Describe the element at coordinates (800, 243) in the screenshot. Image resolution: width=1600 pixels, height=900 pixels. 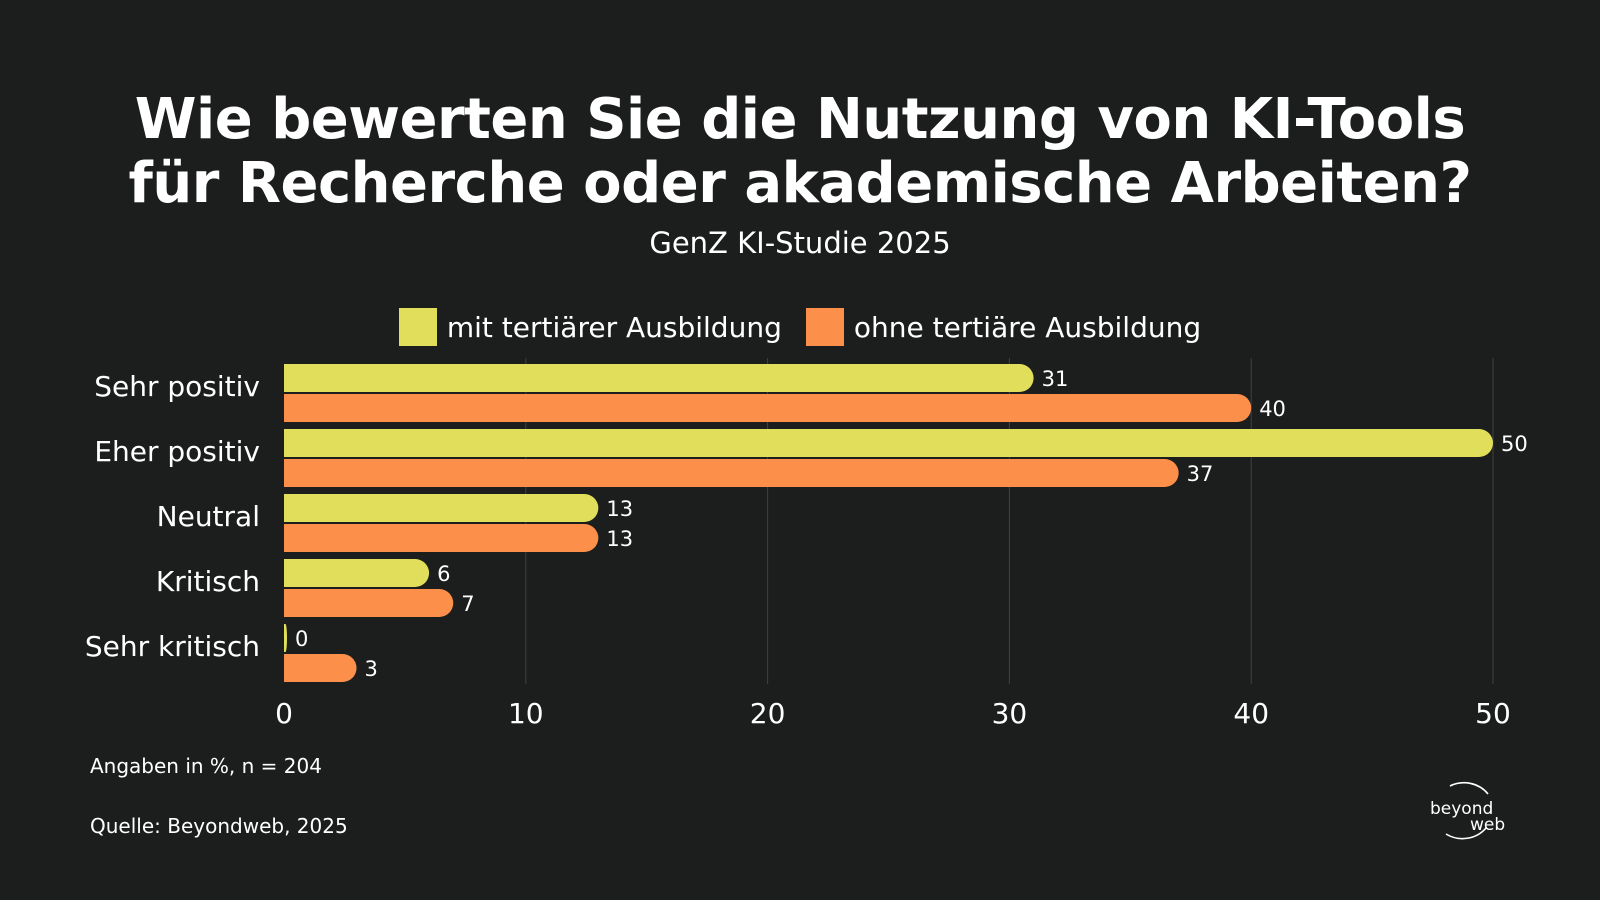
I see `chart-subtitle: GenZ KI-Studie 2025` at that location.